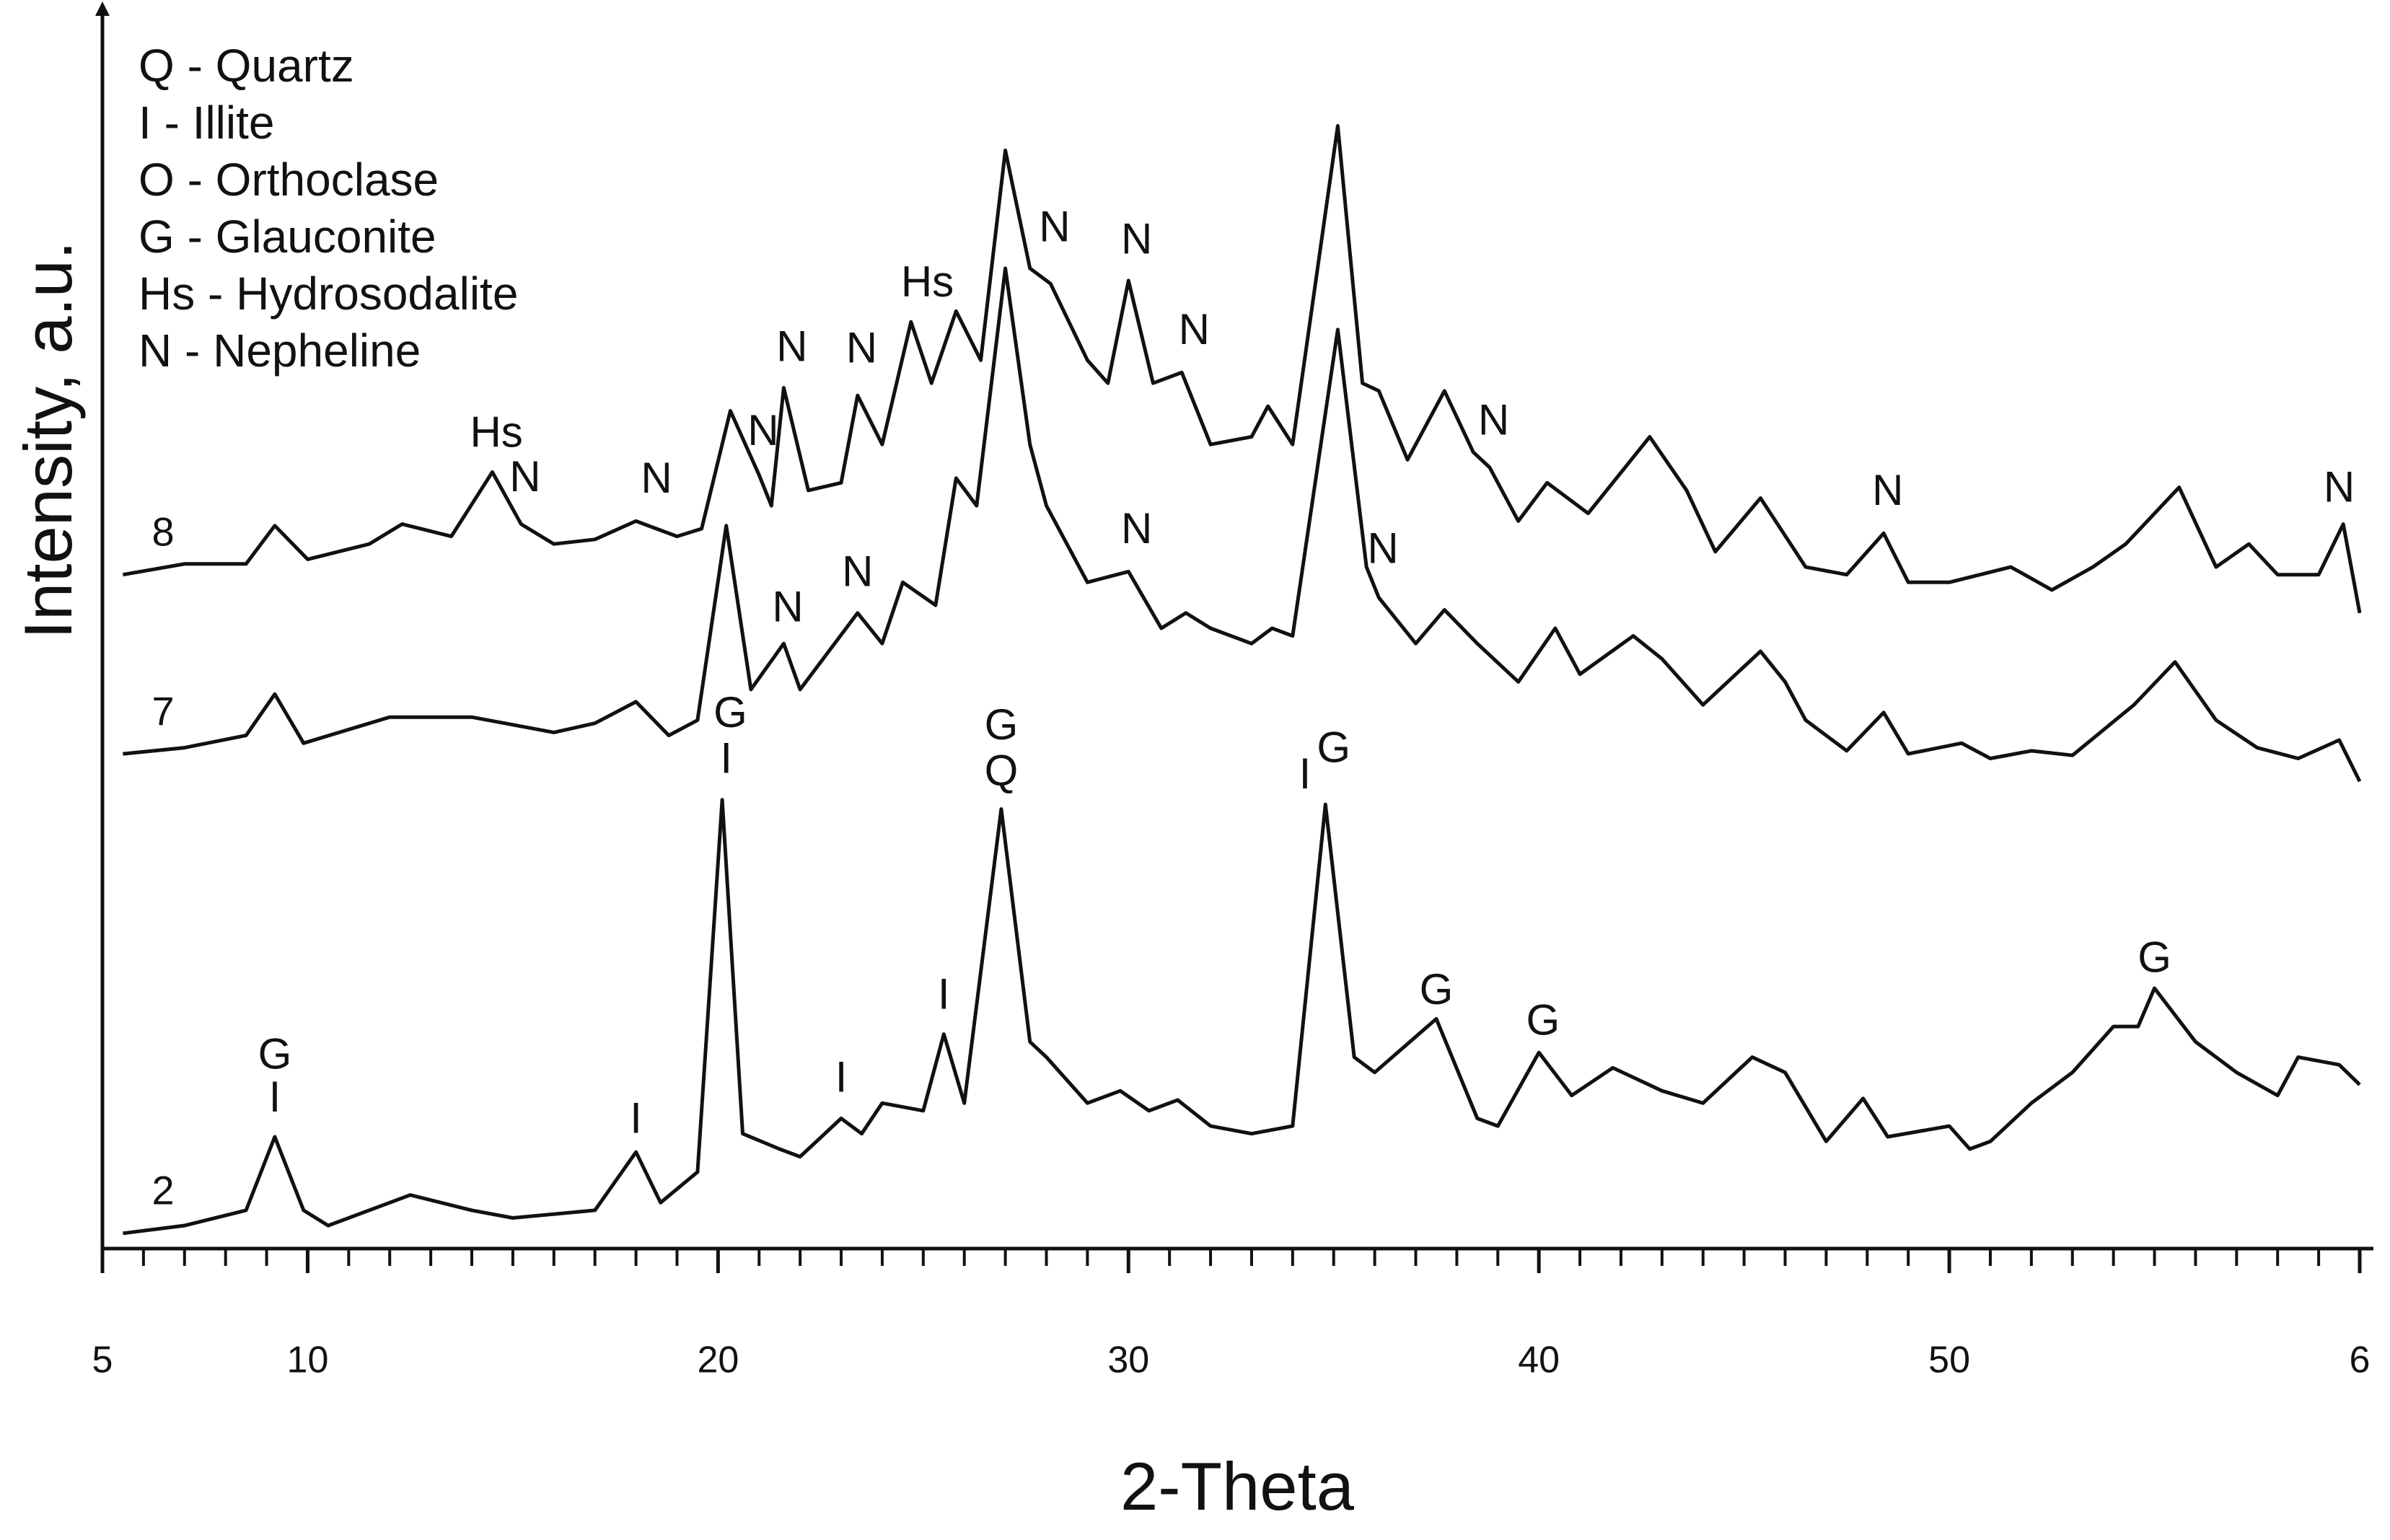  Describe the element at coordinates (289, 180) in the screenshot. I see `key-text: O - Orthoclase` at that location.